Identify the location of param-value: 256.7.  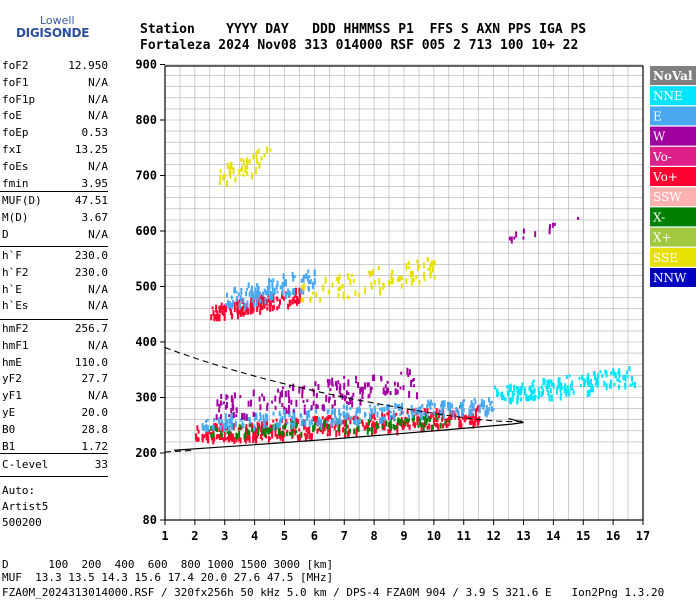
(91, 328).